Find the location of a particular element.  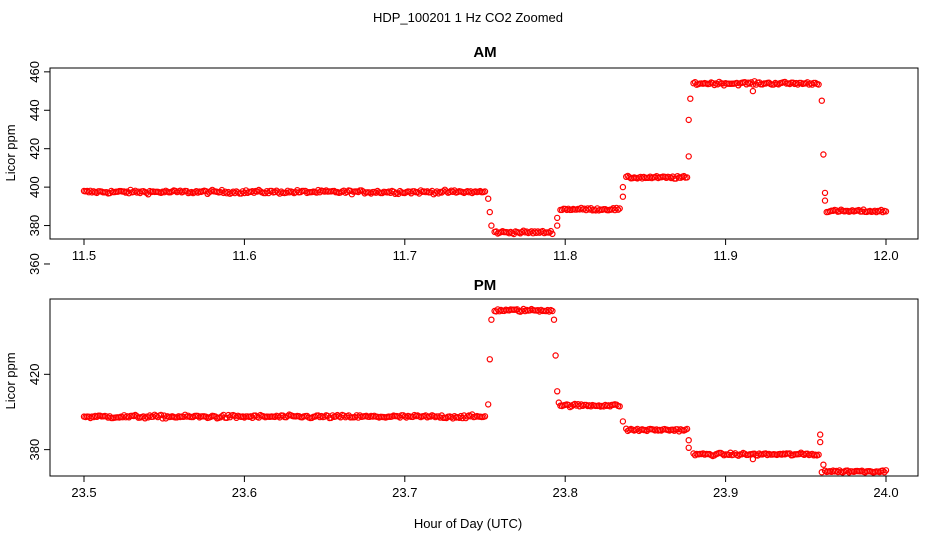

pm-x-axis: 23.5 23.6 23.7 23.8 23.9 24.0 is located at coordinates (485, 488).